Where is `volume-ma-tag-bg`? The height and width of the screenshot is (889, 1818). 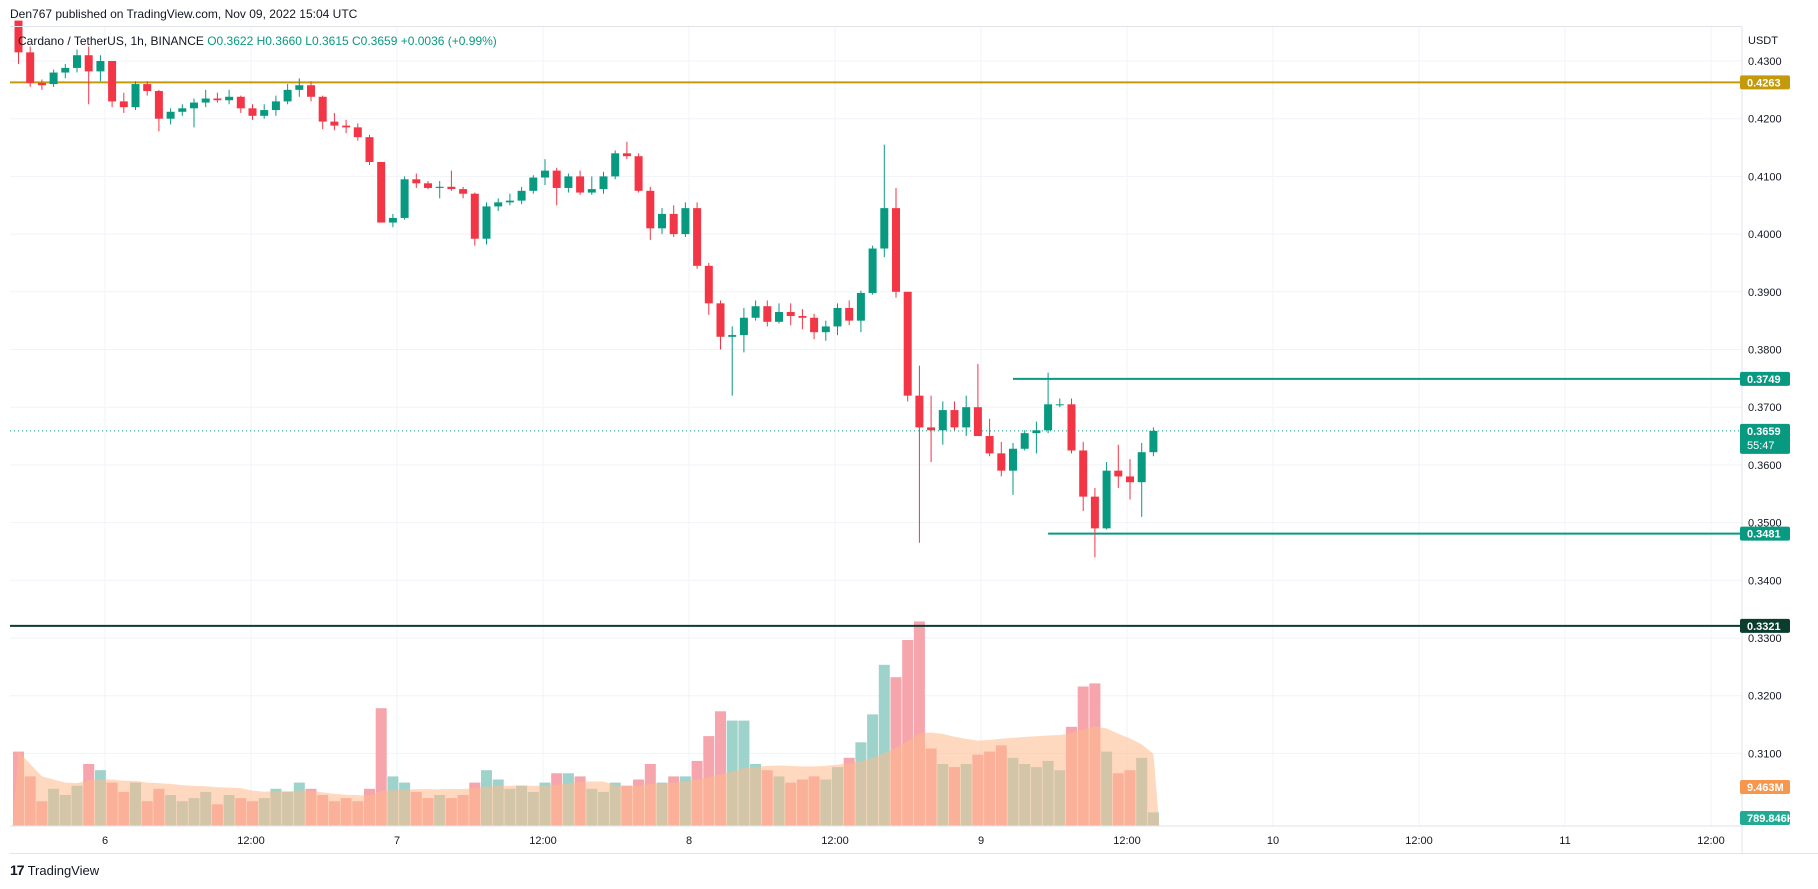 volume-ma-tag-bg is located at coordinates (1765, 787).